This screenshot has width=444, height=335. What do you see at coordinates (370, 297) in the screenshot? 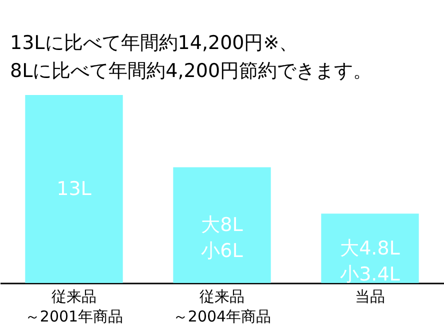
I see `x-tick-label: 当品` at bounding box center [370, 297].